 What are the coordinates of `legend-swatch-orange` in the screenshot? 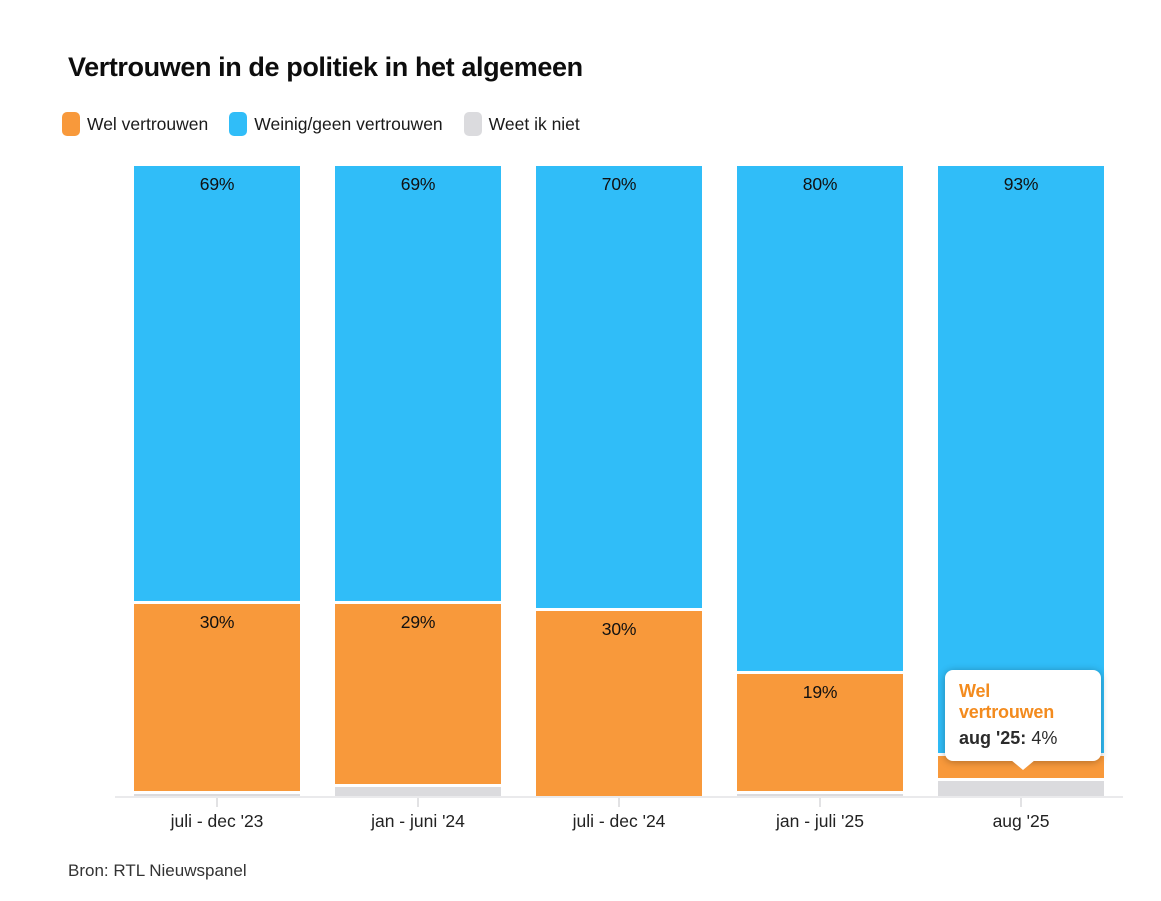 It's located at (71, 124).